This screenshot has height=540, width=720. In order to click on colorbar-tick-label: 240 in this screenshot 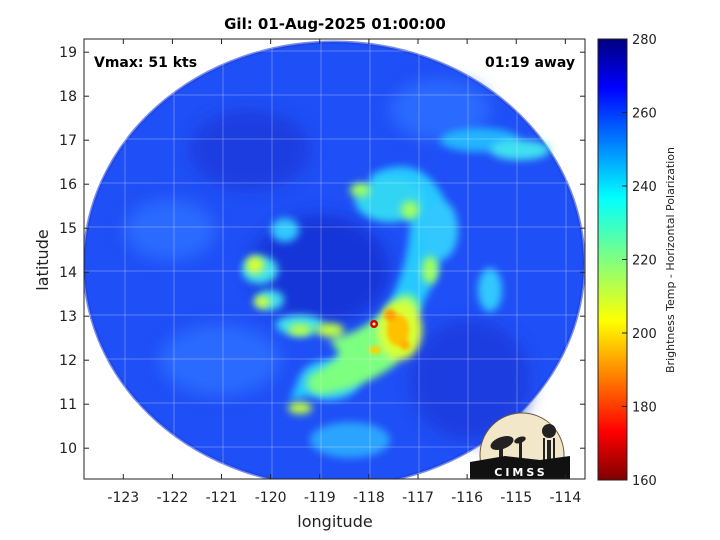, I will do `click(644, 187)`.